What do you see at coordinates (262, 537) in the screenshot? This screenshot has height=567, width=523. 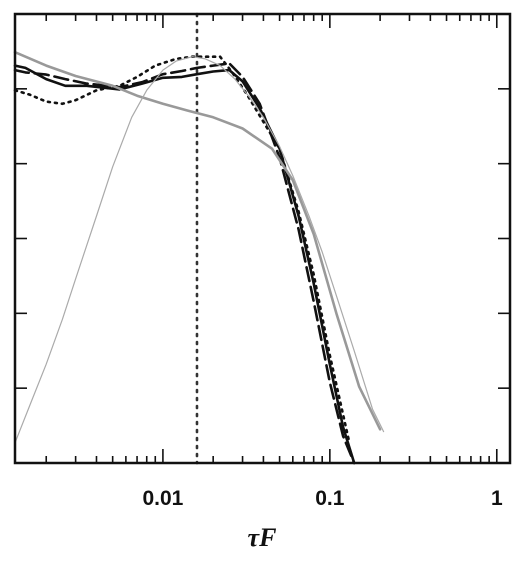 I see `x-axis-label: τF` at bounding box center [262, 537].